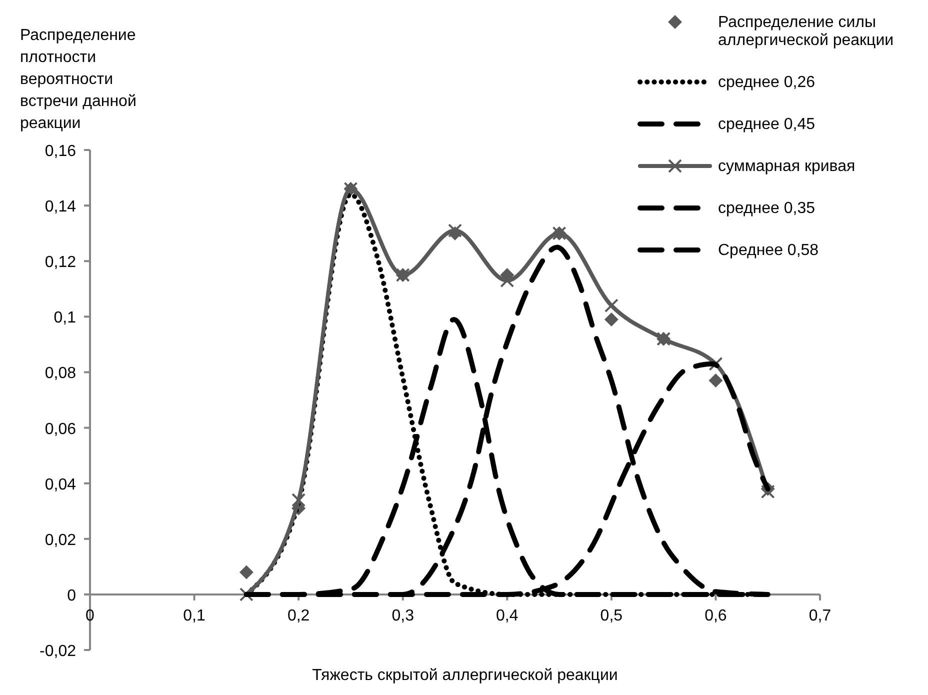 The image size is (928, 695). What do you see at coordinates (65, 318) in the screenshot?
I see `y-tick-label: 0,1` at bounding box center [65, 318].